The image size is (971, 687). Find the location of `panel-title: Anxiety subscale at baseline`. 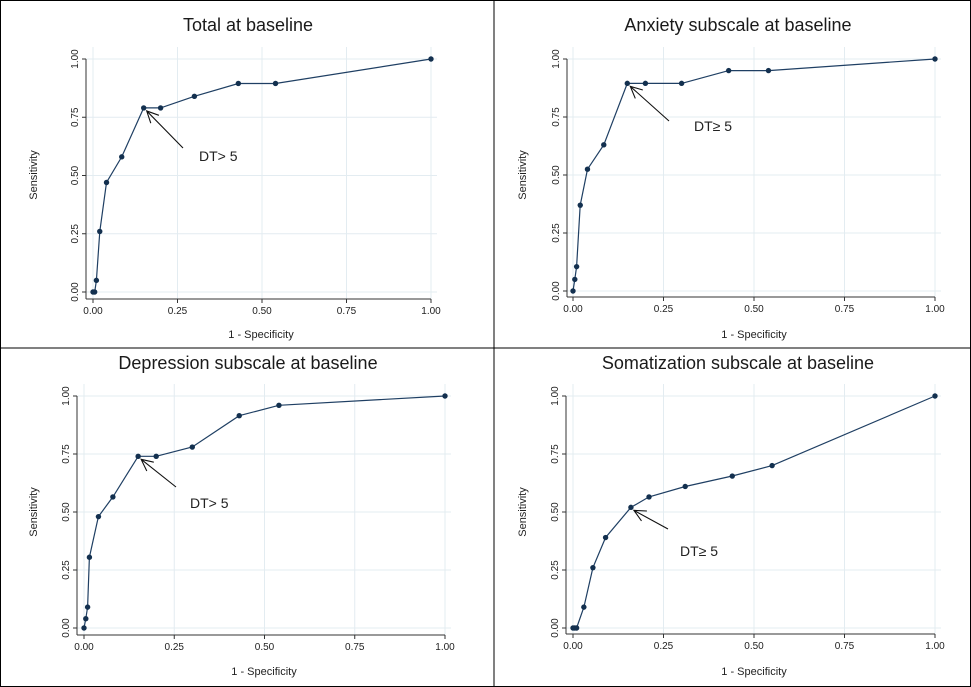

panel-title: Anxiety subscale at baseline is located at coordinates (737, 25).